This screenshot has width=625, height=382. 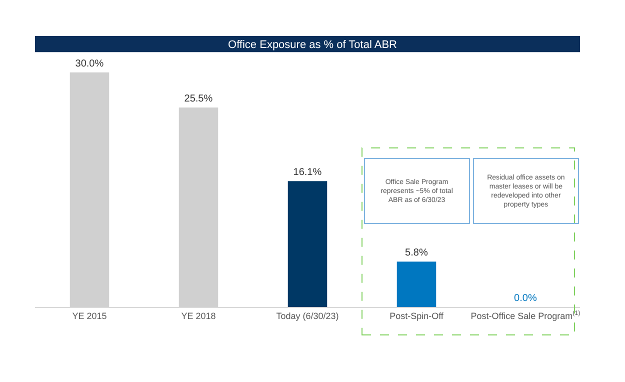 I want to click on data-label: 0.0%, so click(x=525, y=298).